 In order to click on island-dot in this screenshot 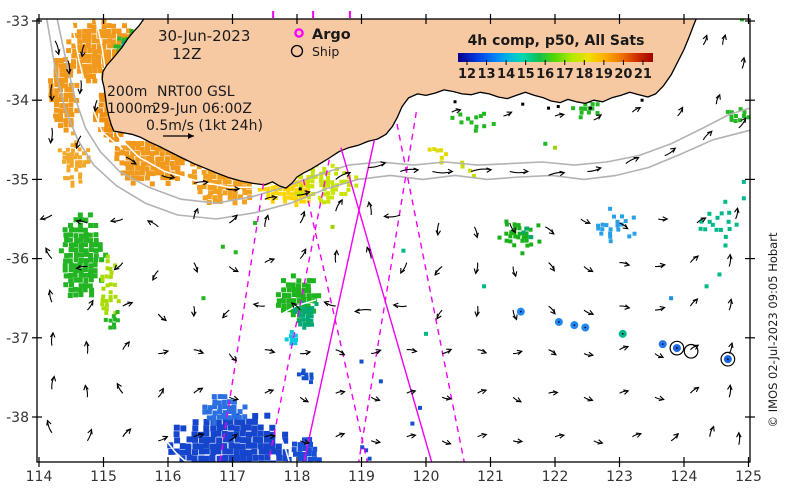, I will do `click(558, 107)`.